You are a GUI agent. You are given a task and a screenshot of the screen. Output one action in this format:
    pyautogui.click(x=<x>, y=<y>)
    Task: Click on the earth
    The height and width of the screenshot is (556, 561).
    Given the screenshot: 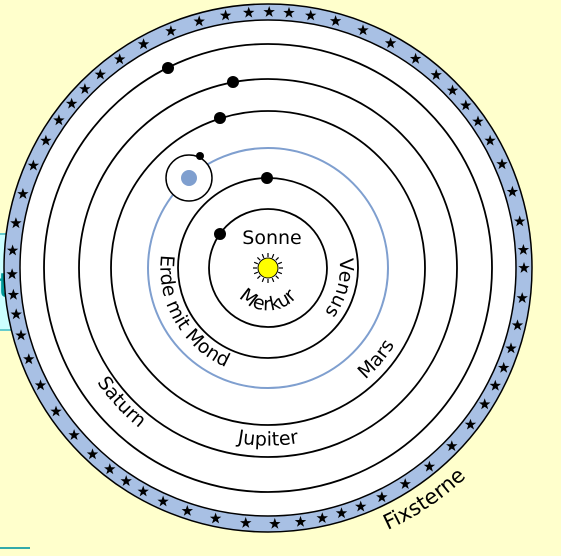 What is the action you would take?
    pyautogui.click(x=189, y=178)
    